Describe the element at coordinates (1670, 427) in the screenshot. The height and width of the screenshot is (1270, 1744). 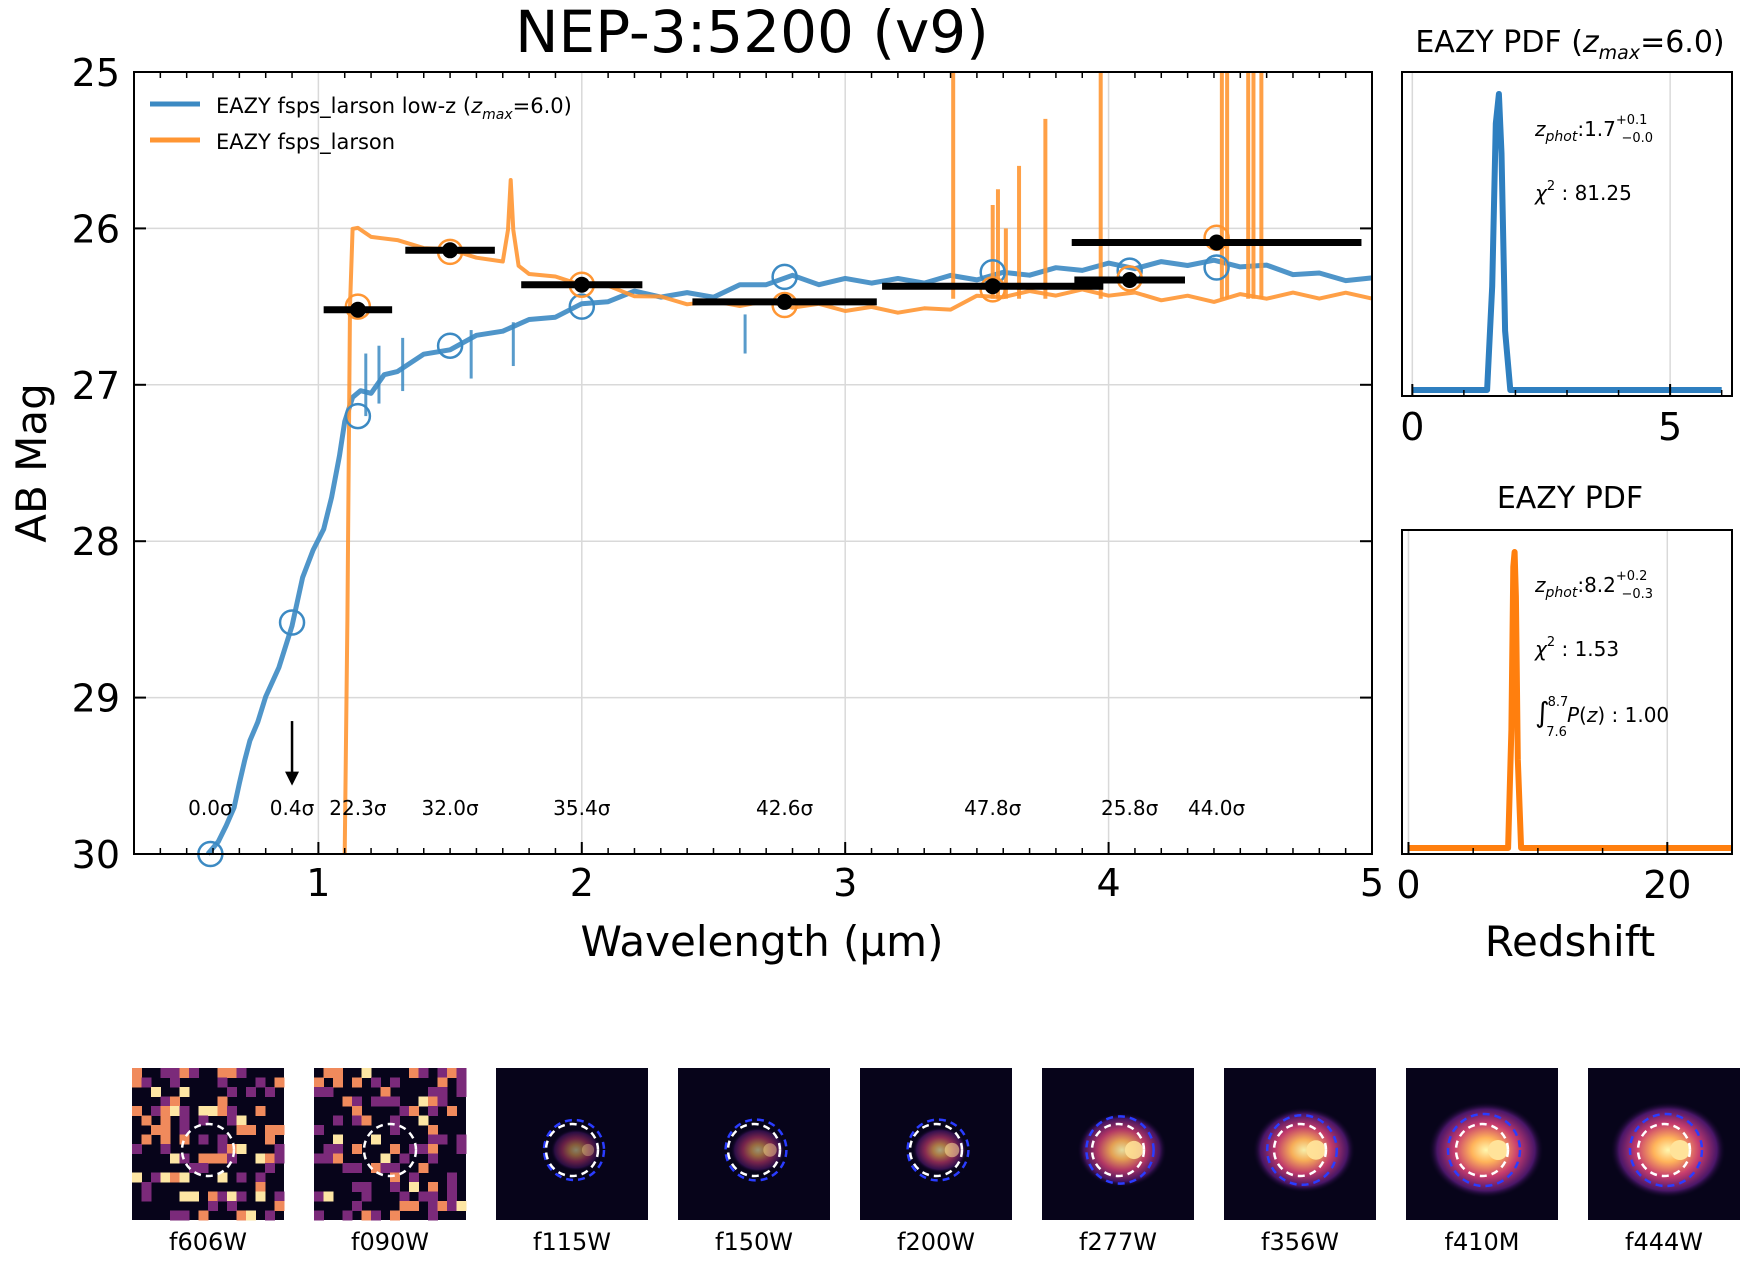
I see `pdf-xtick-label: 5` at that location.